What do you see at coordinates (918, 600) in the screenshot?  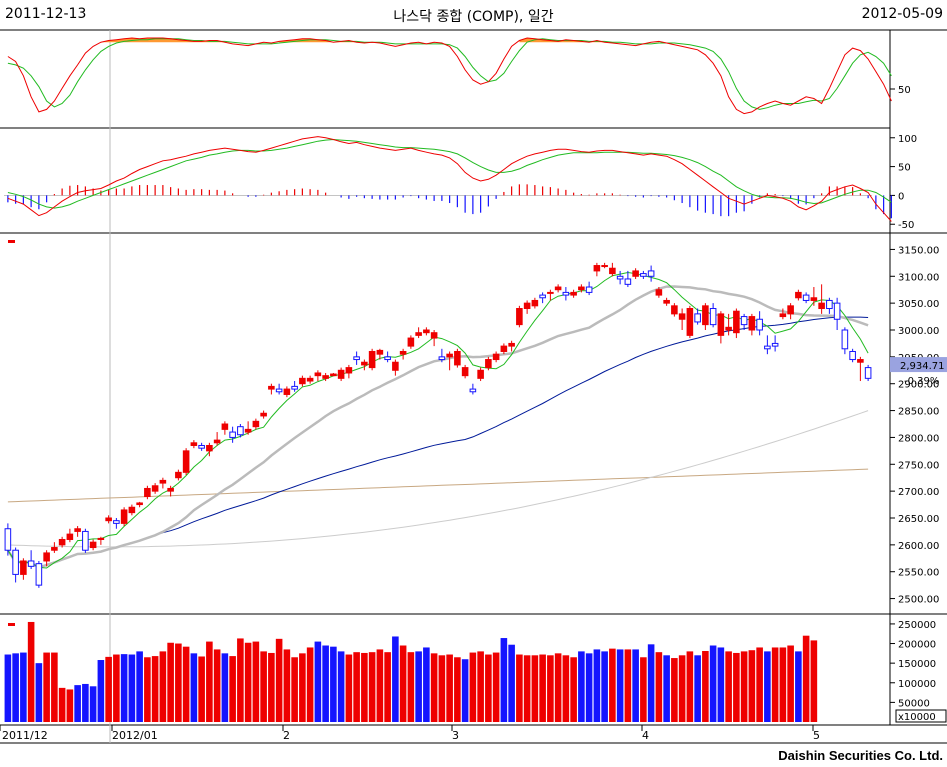 I see `price-axis-label: 2500.00` at bounding box center [918, 600].